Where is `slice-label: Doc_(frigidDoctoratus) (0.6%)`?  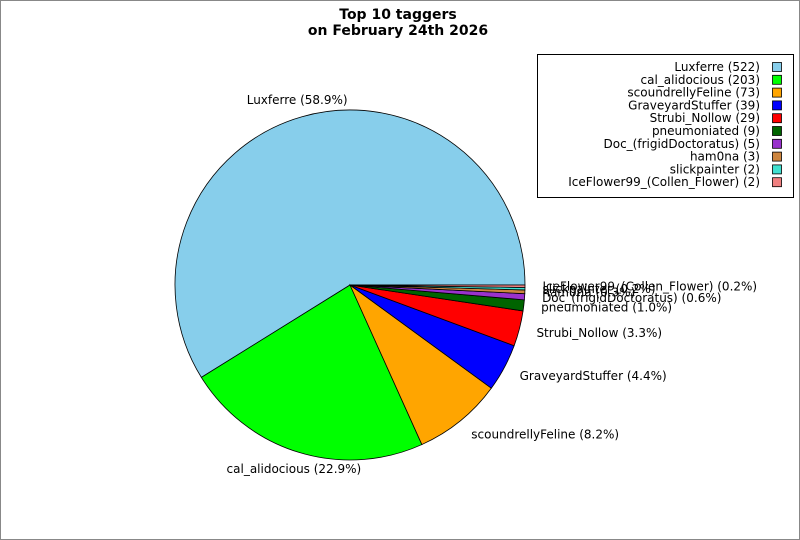
slice-label: Doc_(frigidDoctoratus) (0.6%) is located at coordinates (631, 298).